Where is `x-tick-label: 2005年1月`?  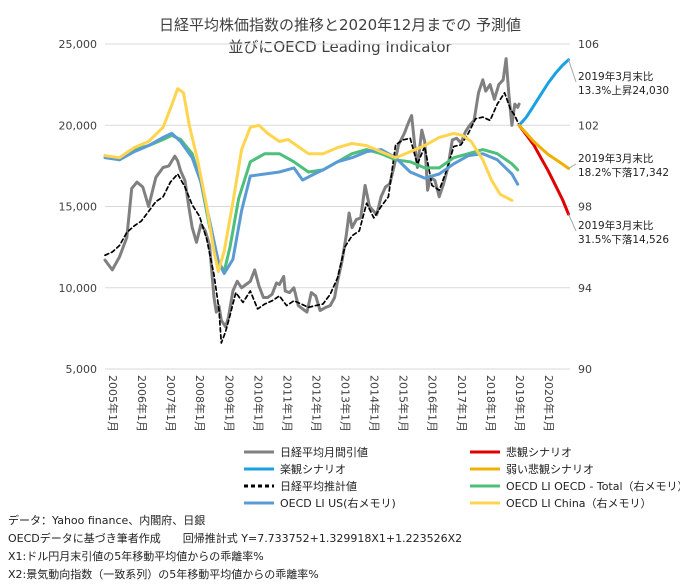
x-tick-label: 2005年1月 is located at coordinates (113, 403).